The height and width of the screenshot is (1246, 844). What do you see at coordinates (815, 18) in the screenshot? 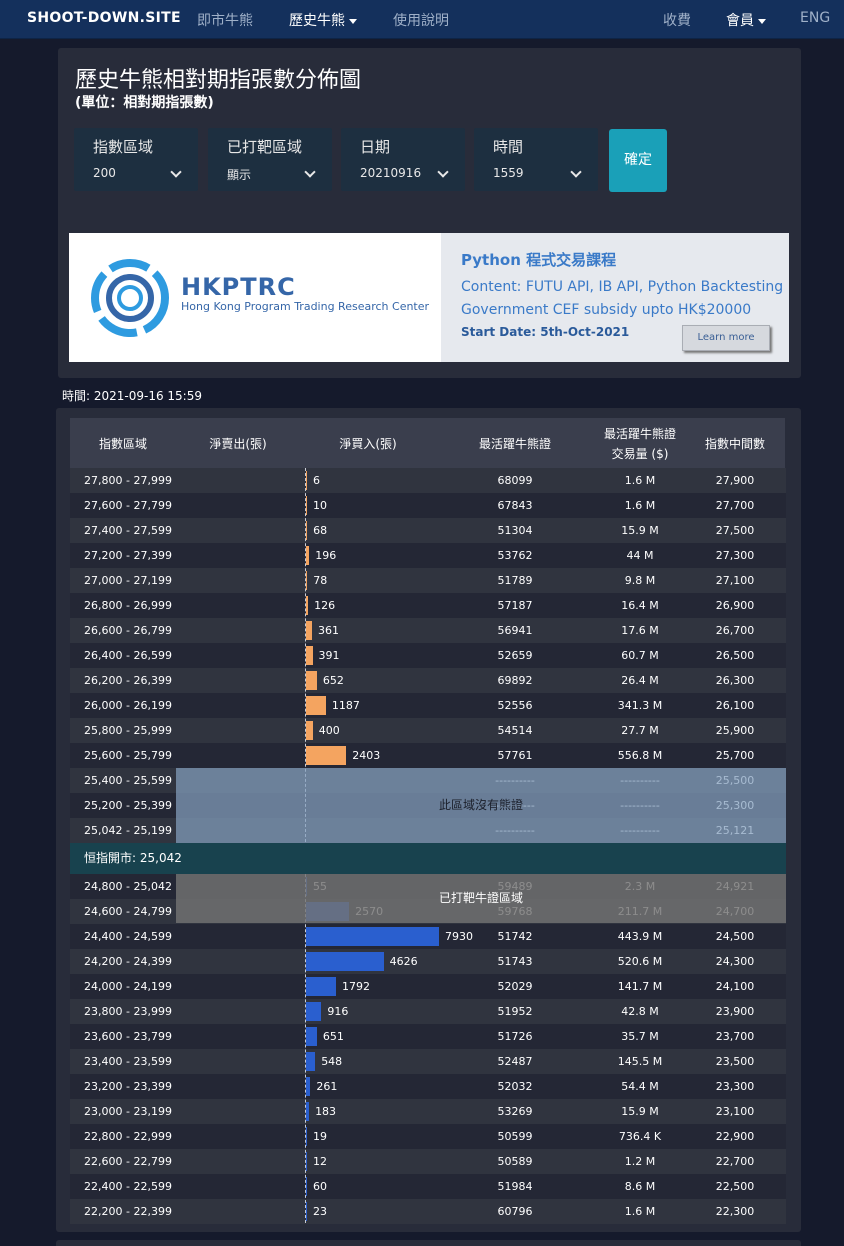
I see `nav-link-language: ENG` at bounding box center [815, 18].